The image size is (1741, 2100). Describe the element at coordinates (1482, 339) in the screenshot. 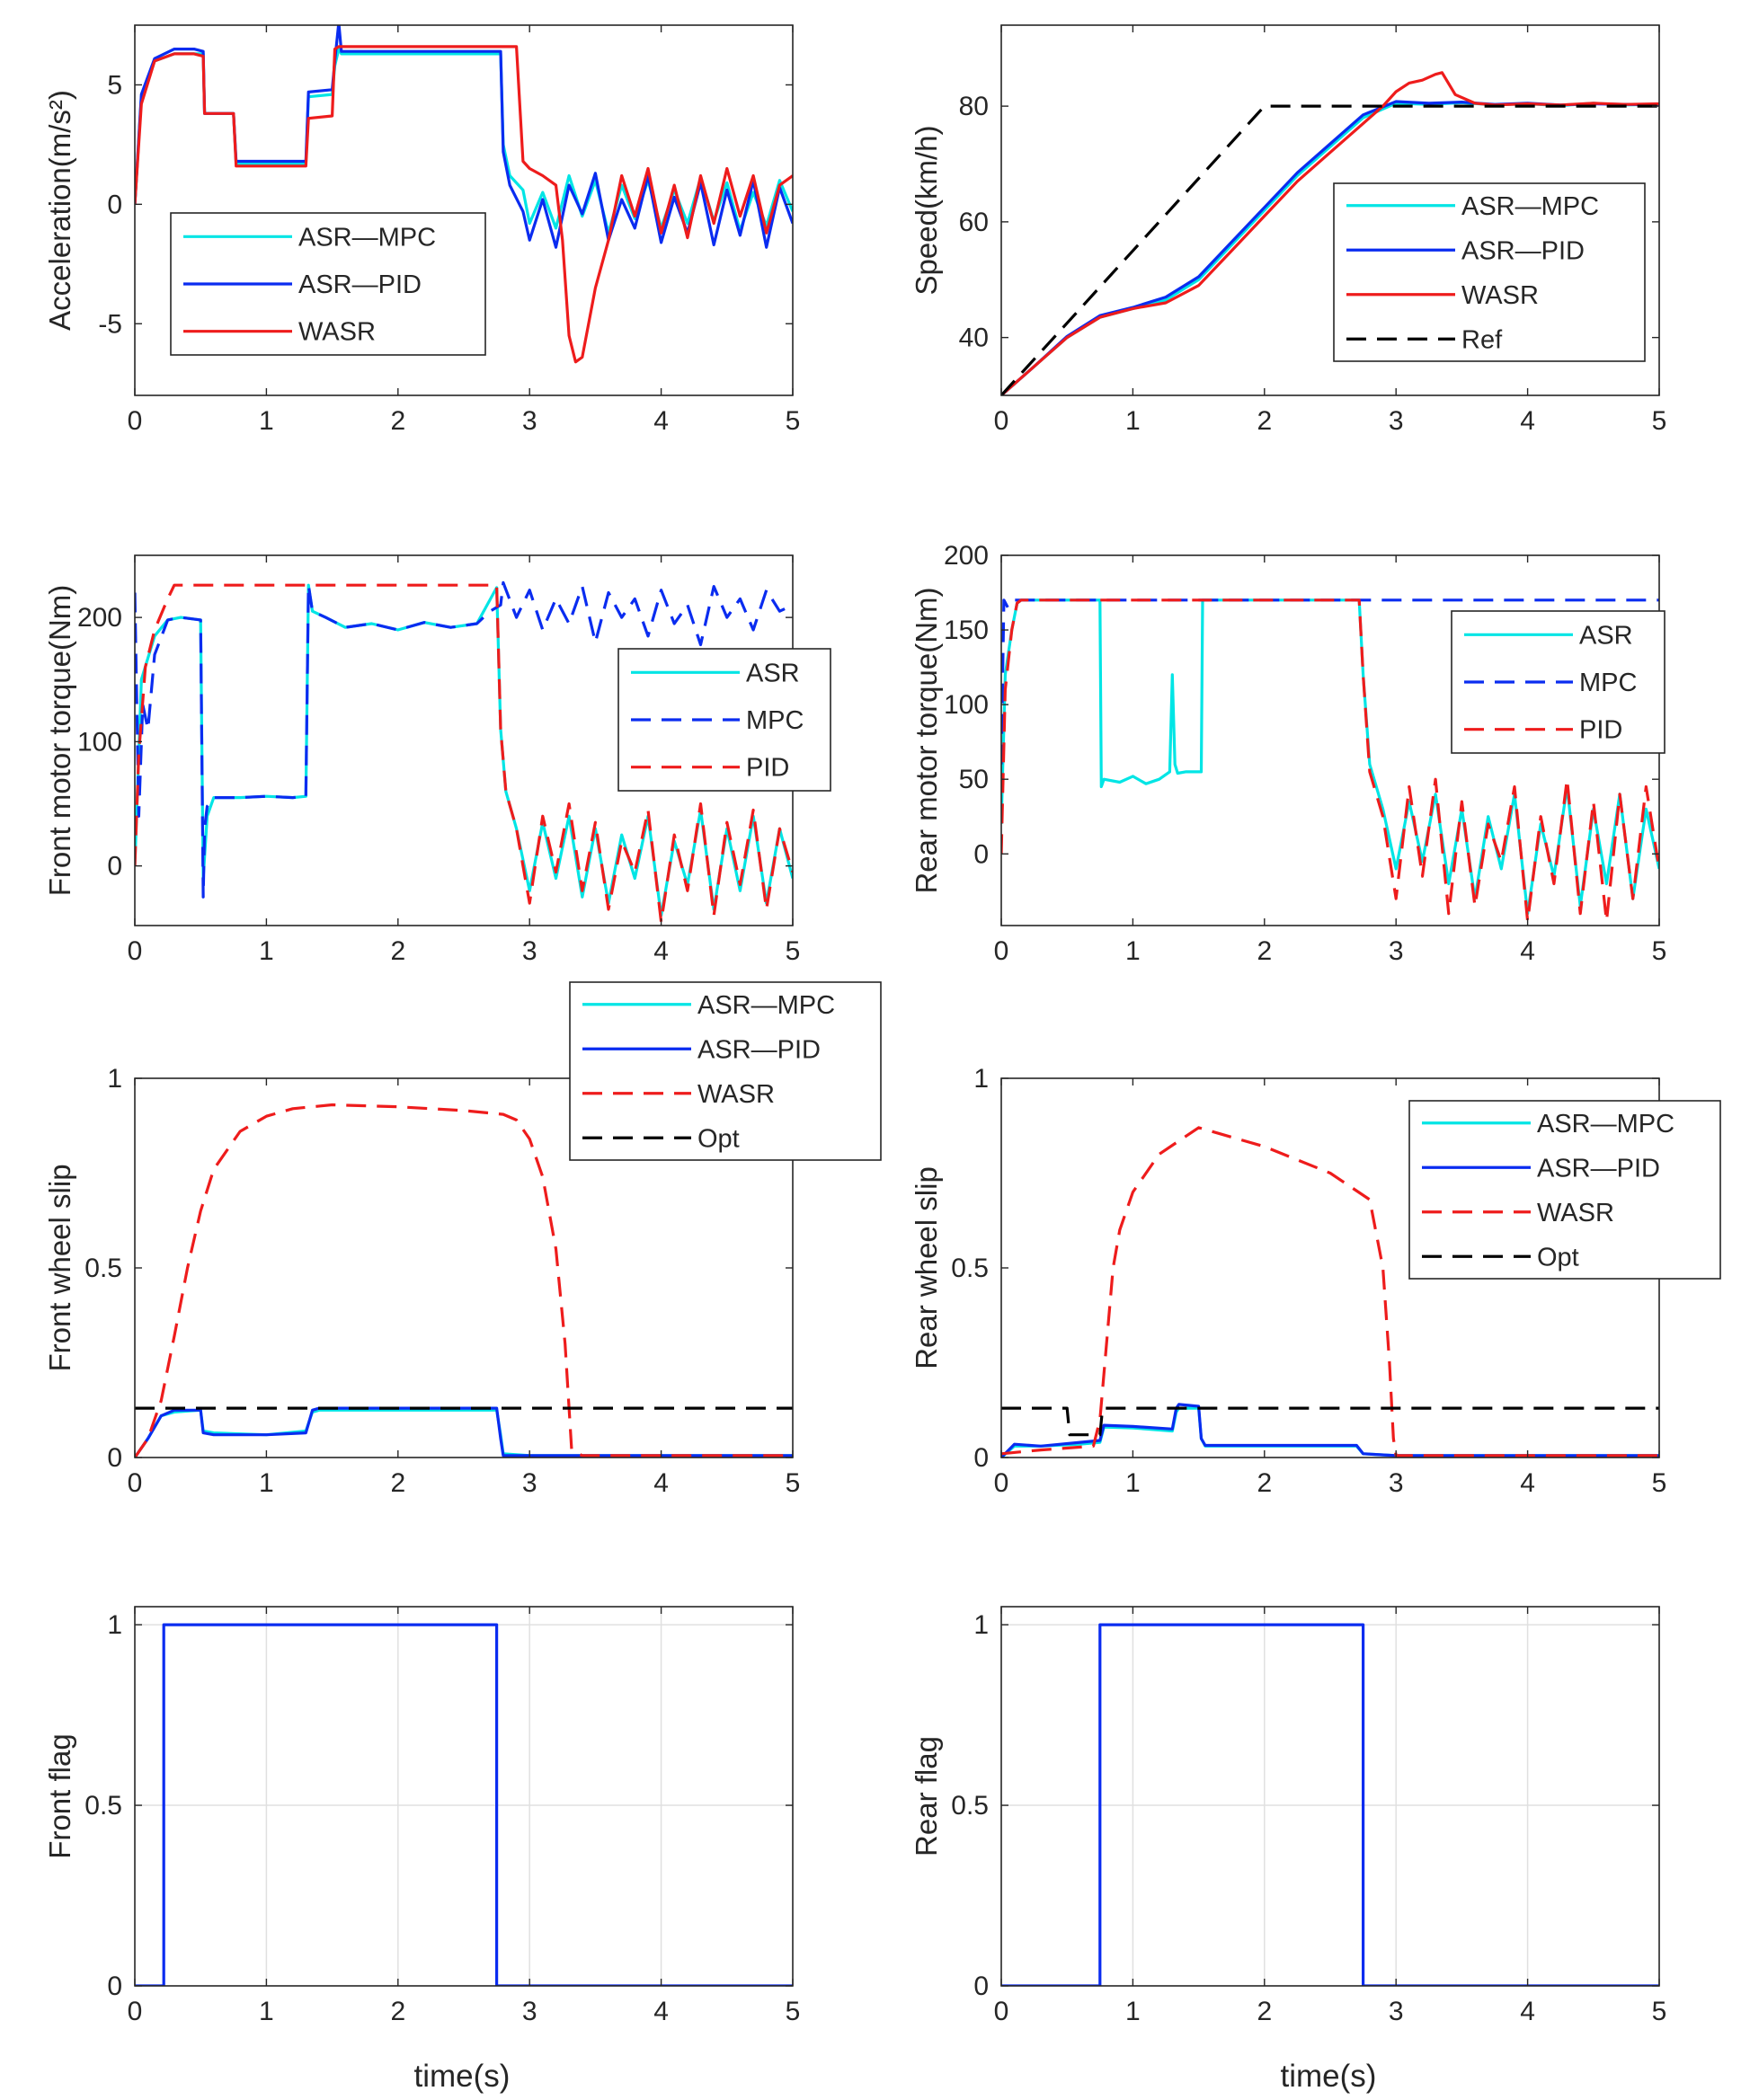

I see `legend-label: Ref` at that location.